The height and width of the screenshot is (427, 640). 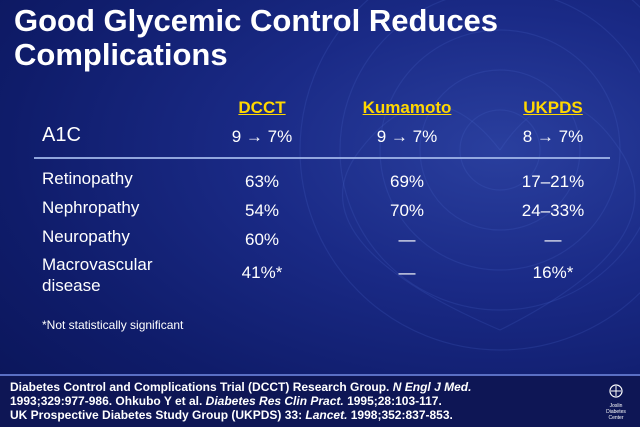 I want to click on cell-retinopathy-ukpds: 17–21%, so click(x=553, y=181).